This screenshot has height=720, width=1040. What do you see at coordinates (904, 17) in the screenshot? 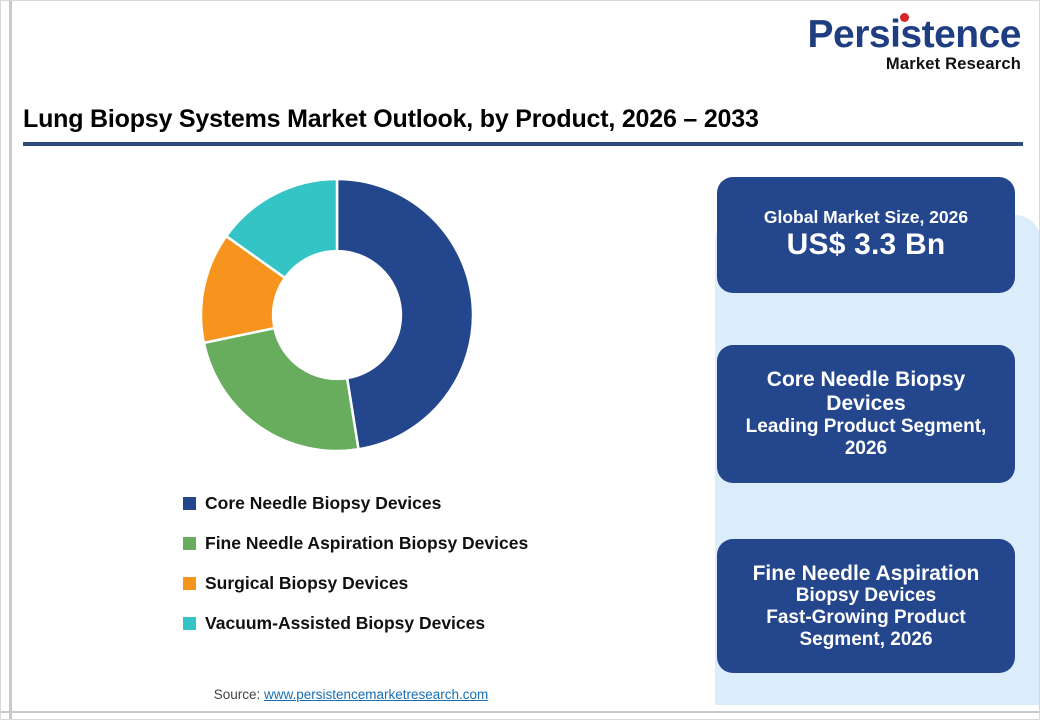
I see `logo-dot-icon` at bounding box center [904, 17].